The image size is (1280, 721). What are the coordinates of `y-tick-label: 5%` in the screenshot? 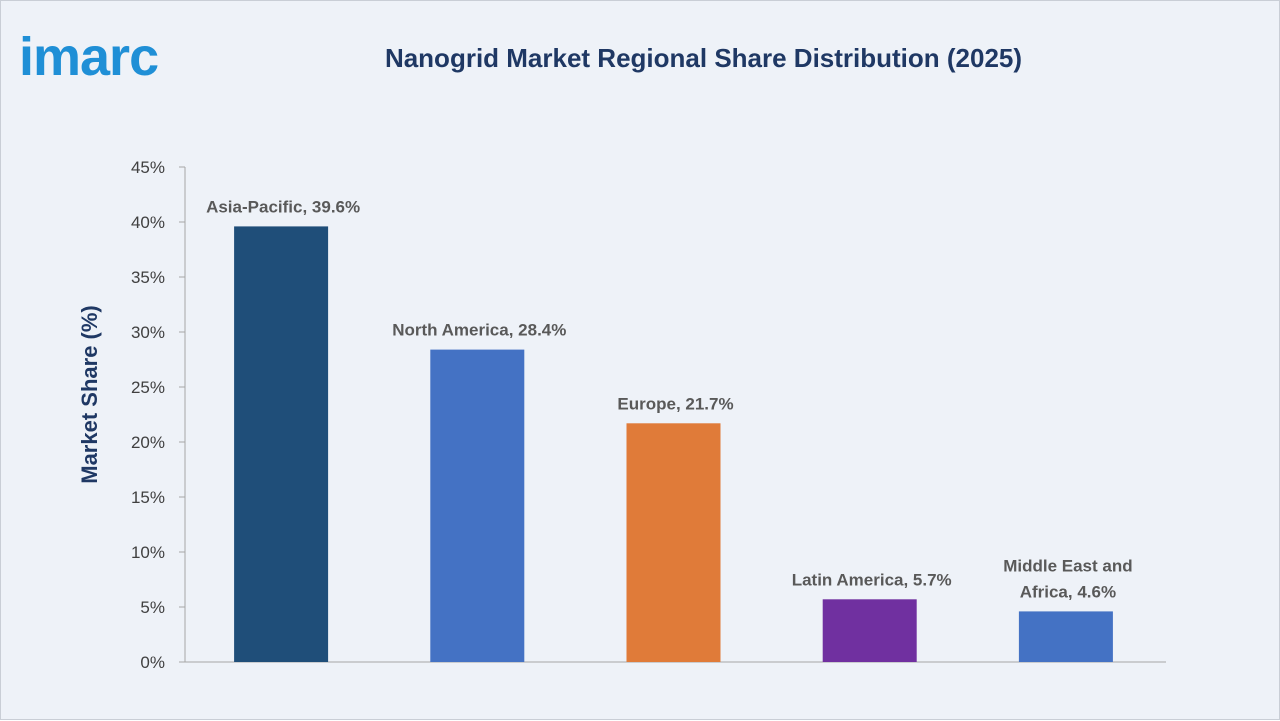 It's located at (152, 607).